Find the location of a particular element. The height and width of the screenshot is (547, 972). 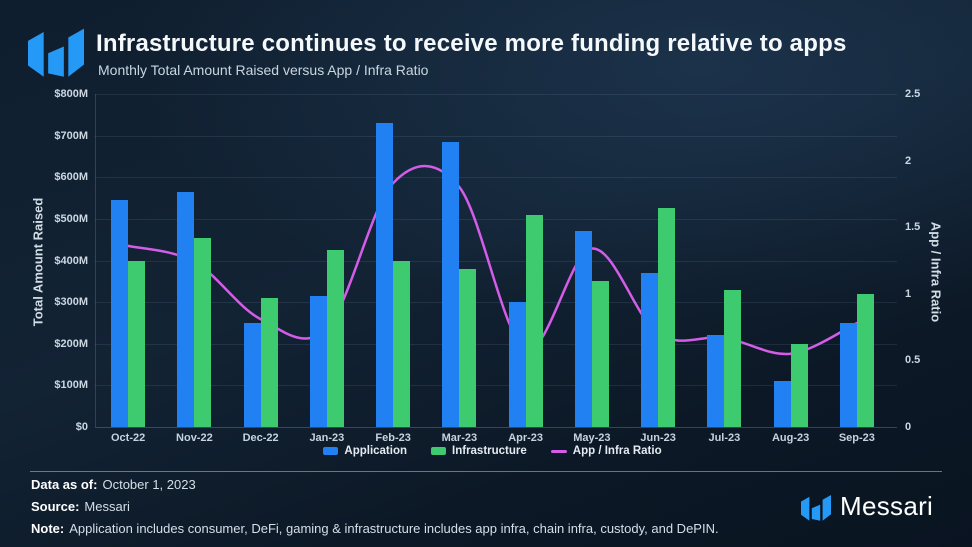

legend-label: Application is located at coordinates (376, 451).